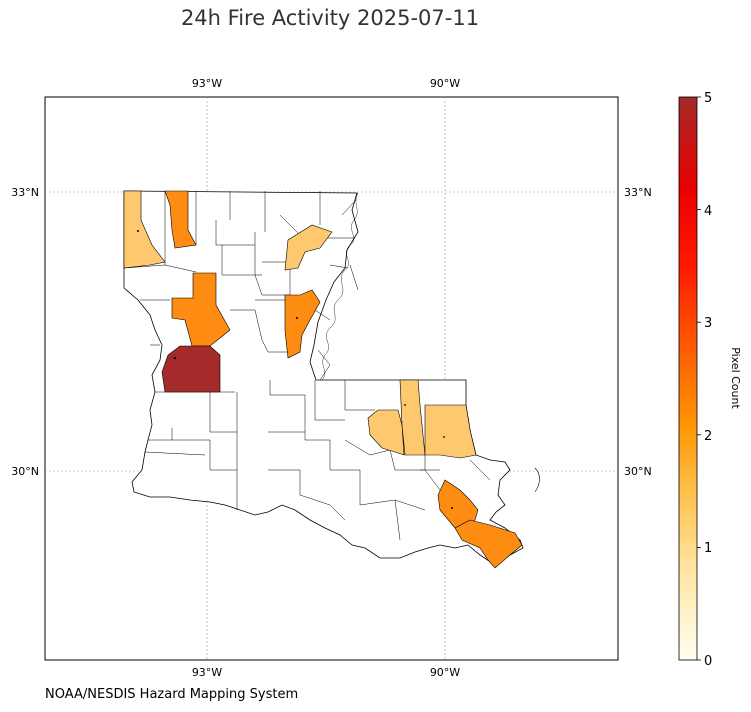 This screenshot has width=751, height=712. What do you see at coordinates (708, 323) in the screenshot?
I see `colorbar-tick-3: 3` at bounding box center [708, 323].